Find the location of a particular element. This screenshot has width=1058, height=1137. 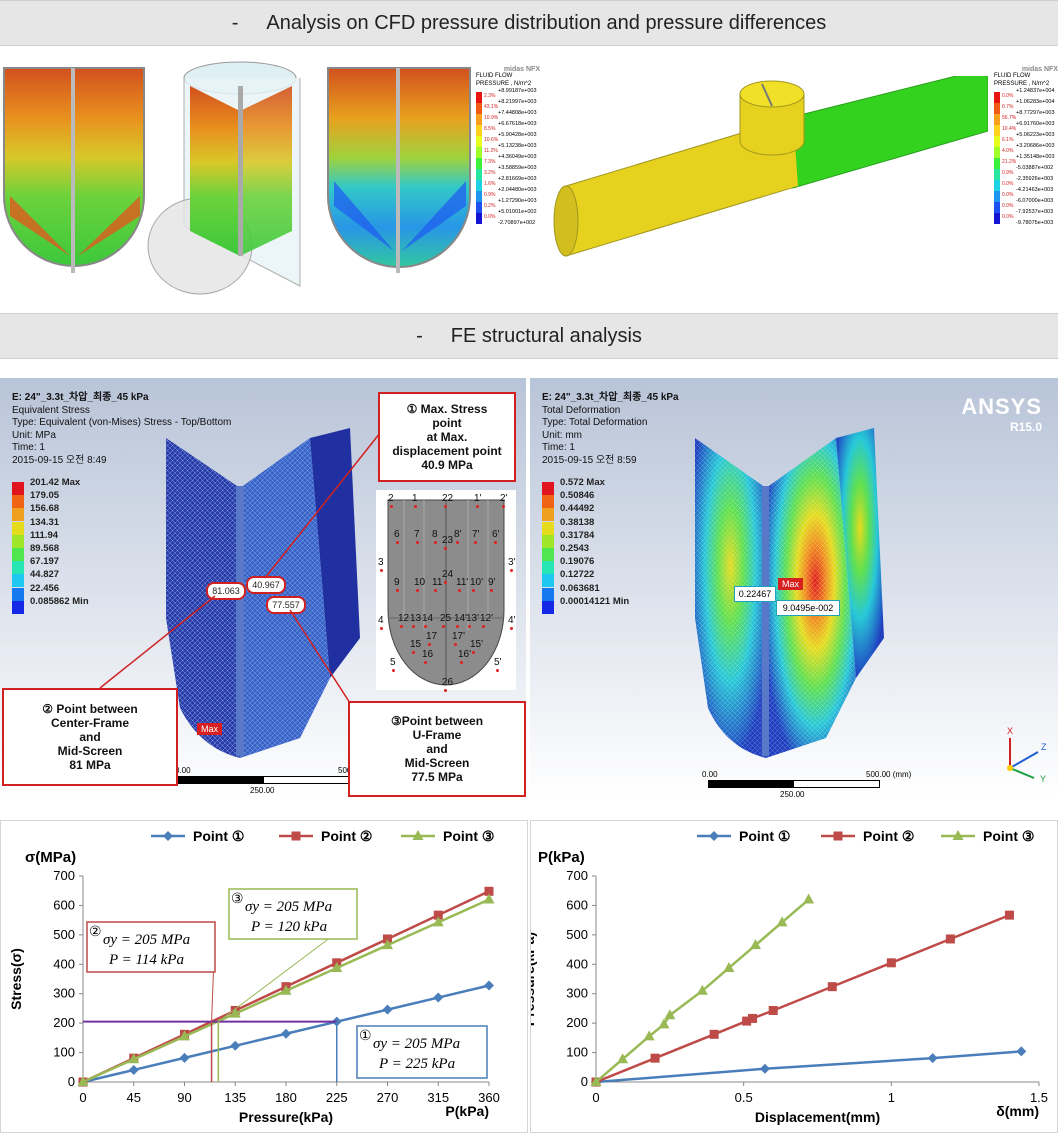

legend-label: Point ③ is located at coordinates (468, 836).